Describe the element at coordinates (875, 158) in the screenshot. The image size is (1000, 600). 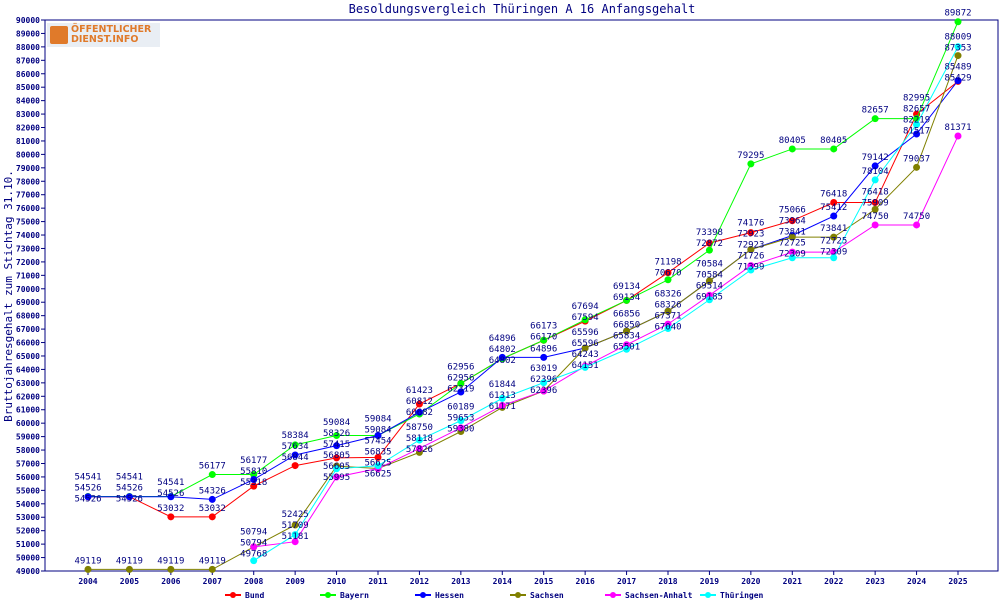
I see `data-label: 79142` at that location.